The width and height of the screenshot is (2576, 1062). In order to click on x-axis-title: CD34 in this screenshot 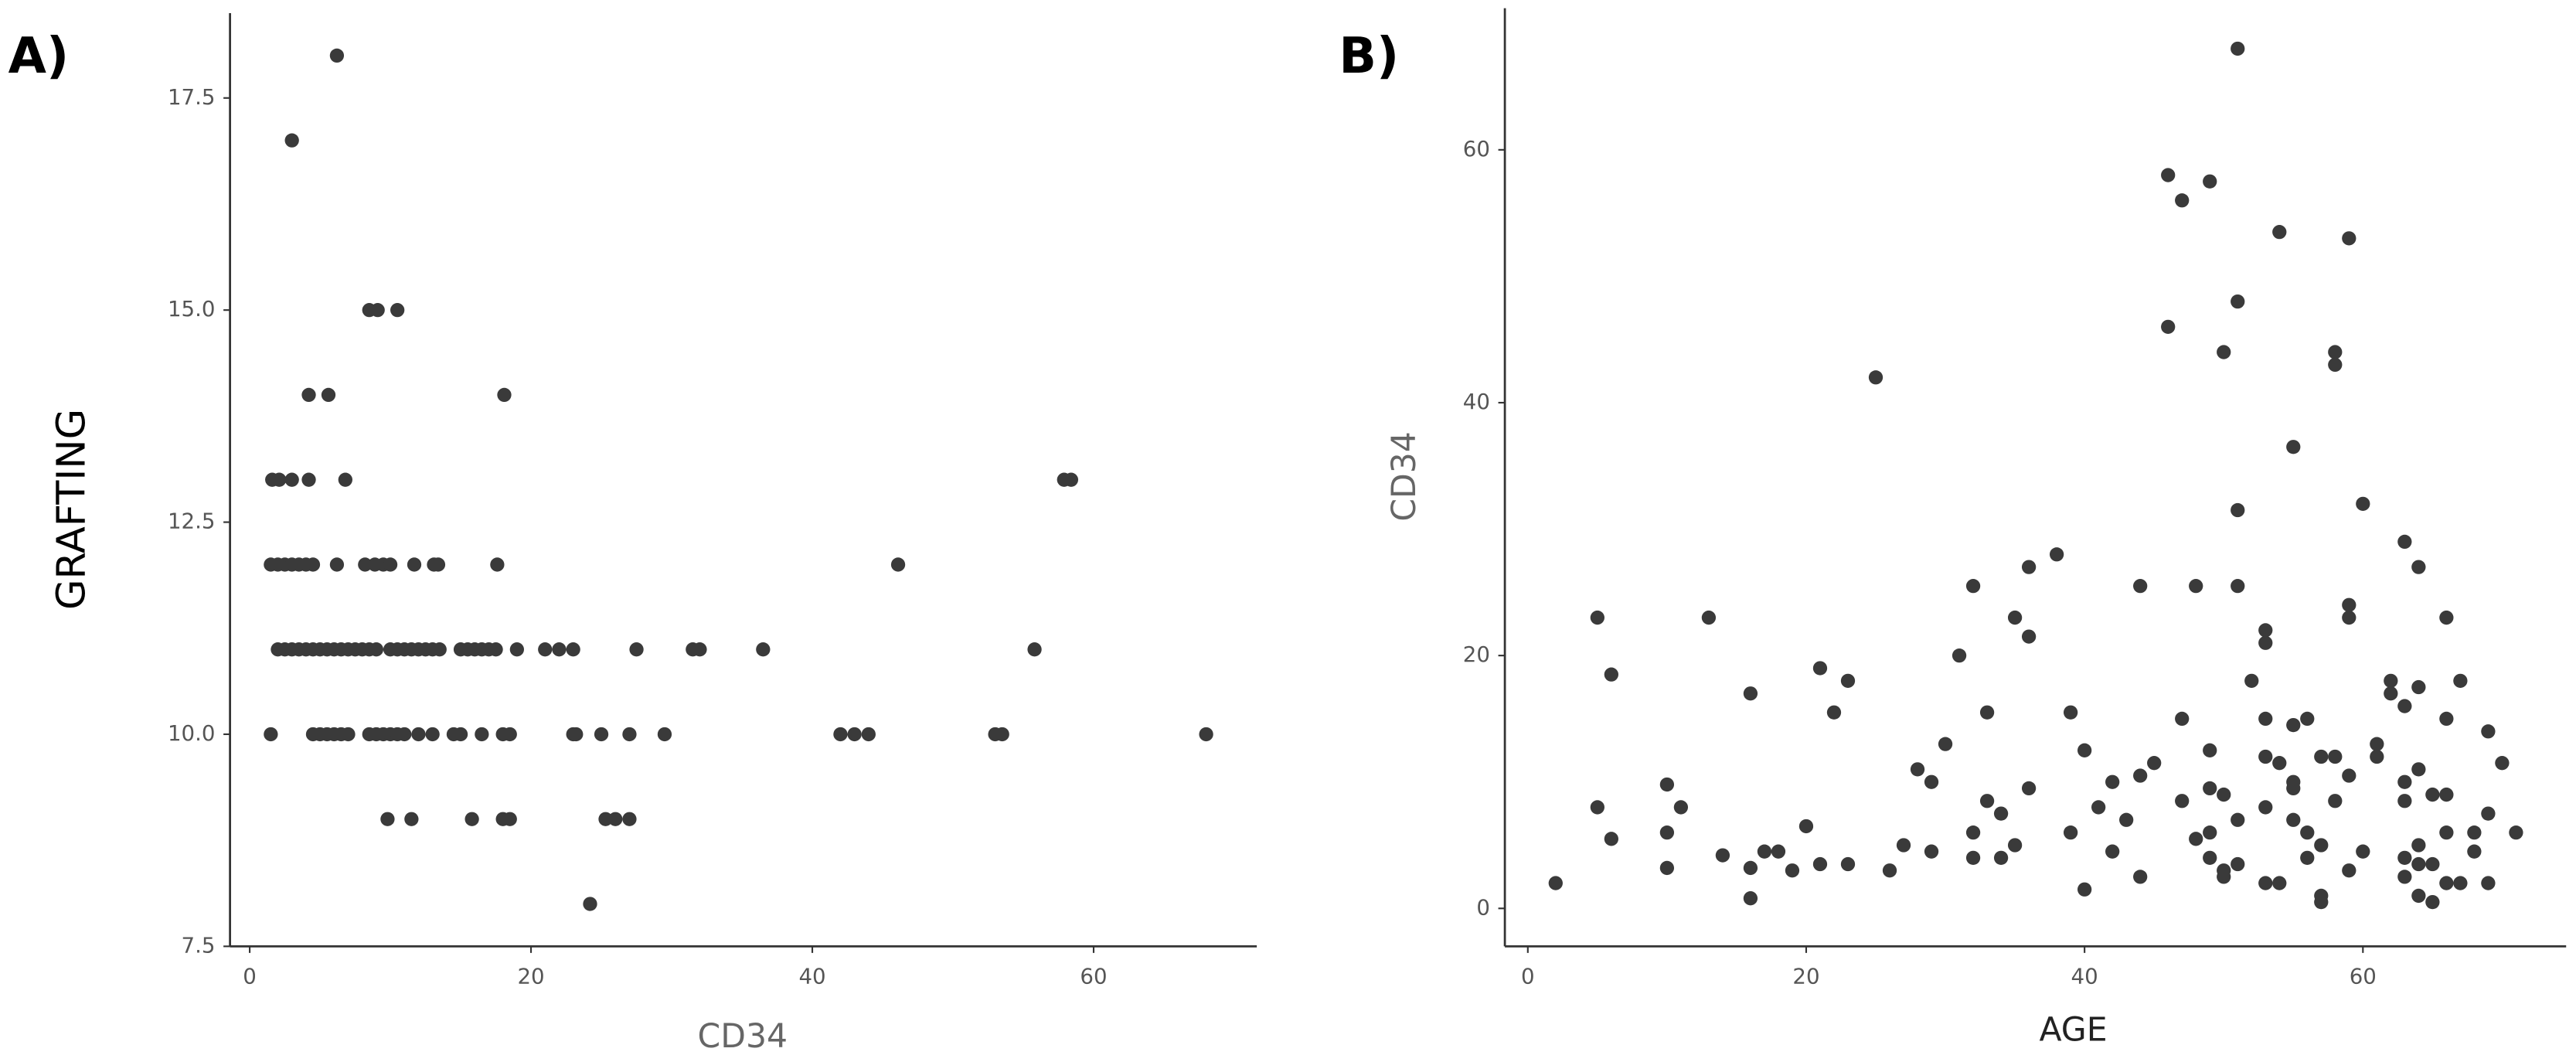, I will do `click(743, 1037)`.